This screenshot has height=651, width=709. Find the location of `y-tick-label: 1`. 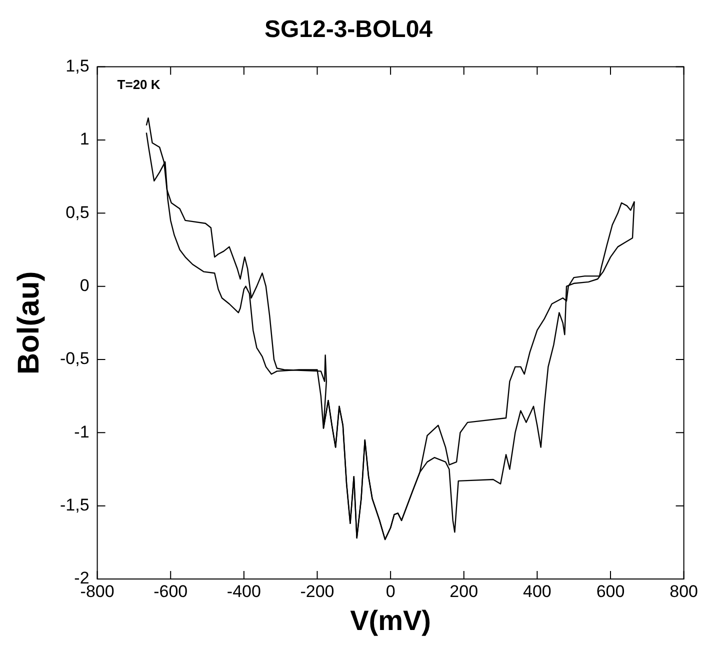

y-tick-label: 1 is located at coordinates (85, 139).